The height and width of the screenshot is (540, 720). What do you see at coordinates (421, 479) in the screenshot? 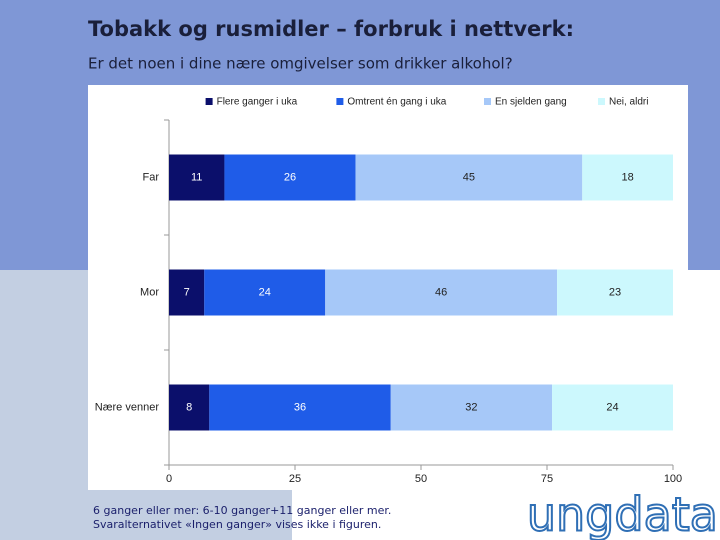
I see `x-tick-label: 50` at bounding box center [421, 479].